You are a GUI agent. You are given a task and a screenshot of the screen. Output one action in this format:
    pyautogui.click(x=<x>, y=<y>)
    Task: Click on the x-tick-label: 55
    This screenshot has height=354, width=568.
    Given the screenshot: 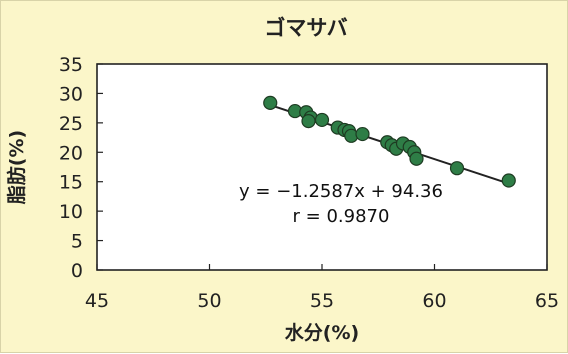 What is the action you would take?
    pyautogui.click(x=322, y=301)
    